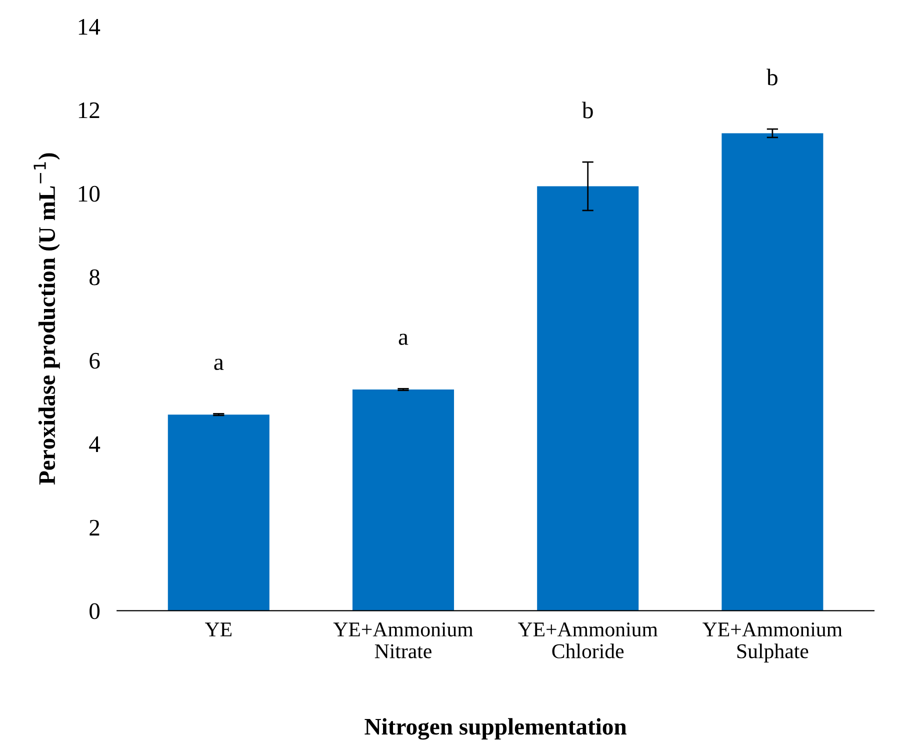  Describe the element at coordinates (772, 642) in the screenshot. I see `x-tick-label: YE+Ammonium Sulphate` at that location.